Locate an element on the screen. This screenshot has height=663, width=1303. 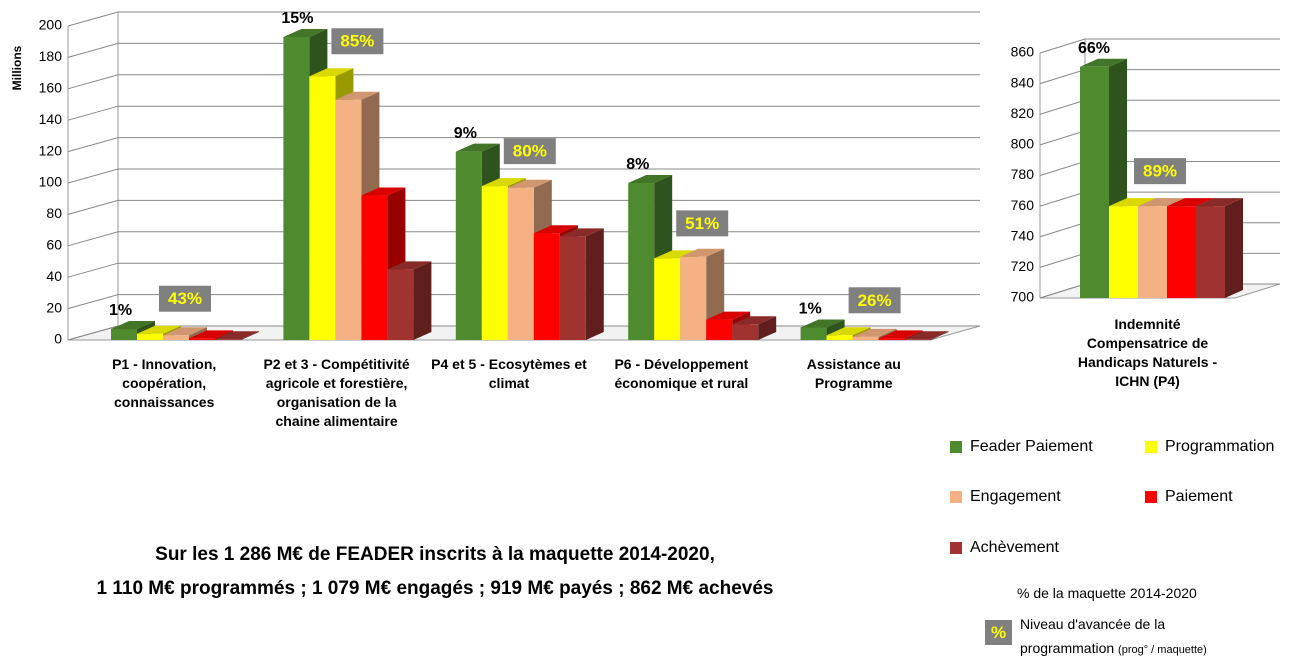
legend-entry: Feader Paiement is located at coordinates (1021, 447).